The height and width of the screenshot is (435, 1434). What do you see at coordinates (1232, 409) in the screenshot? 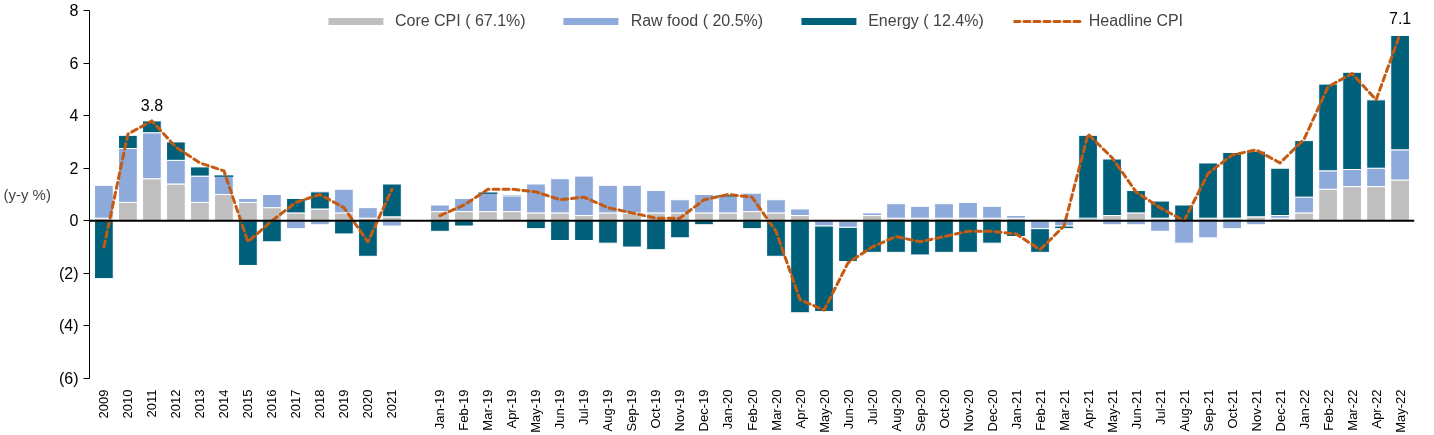
I see `x-tick-label: Oct-21` at bounding box center [1232, 409].